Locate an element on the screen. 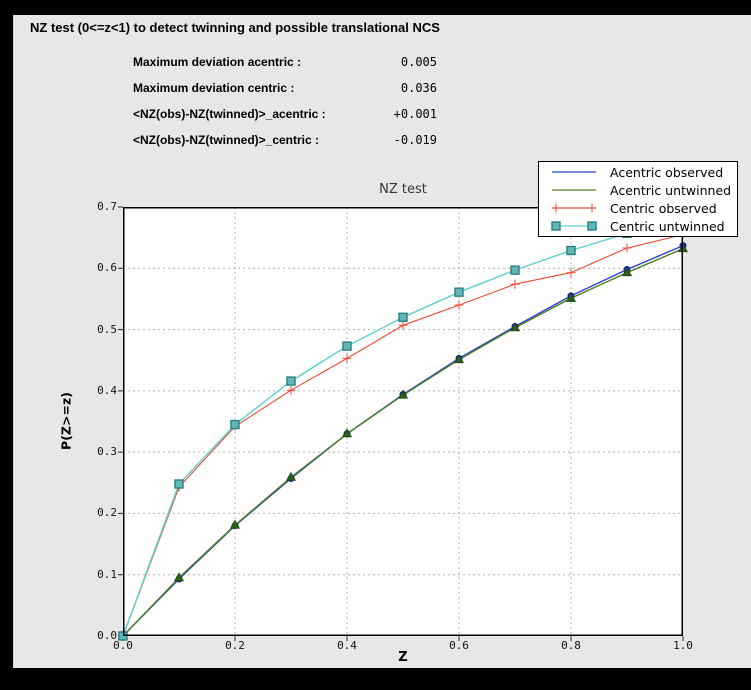 The height and width of the screenshot is (690, 751). x-tick-label: 0.6 is located at coordinates (459, 645).